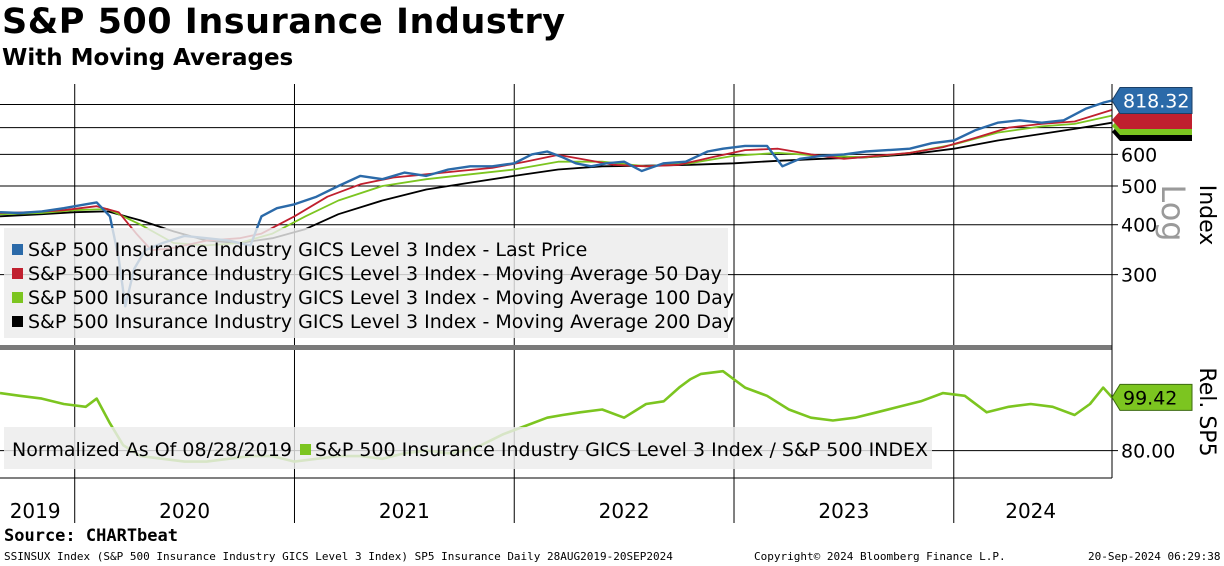 The image size is (1224, 566). What do you see at coordinates (284, 22) in the screenshot?
I see `chart-title: S&P 500 Insurance Industry` at bounding box center [284, 22].